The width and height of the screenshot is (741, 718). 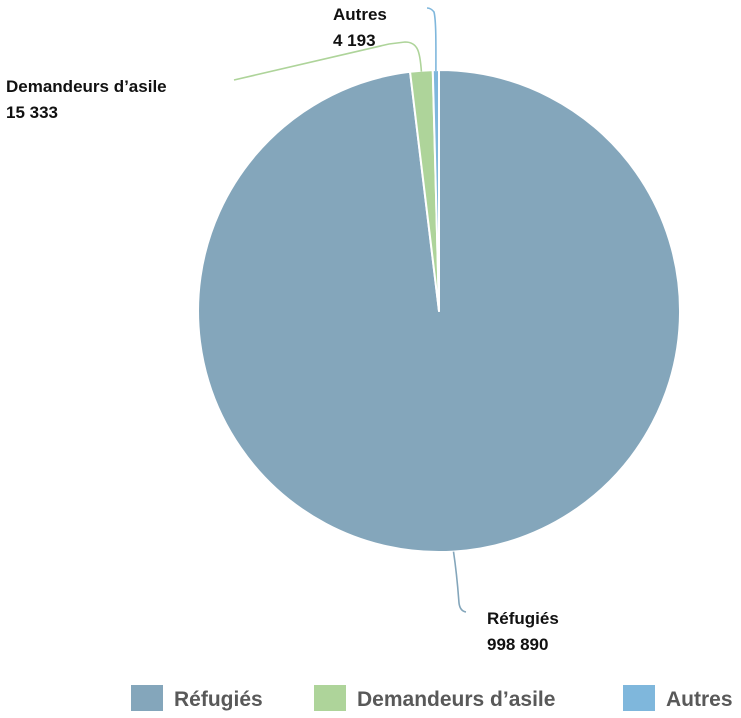 I want to click on callout-name-autres: Autres, so click(x=360, y=14).